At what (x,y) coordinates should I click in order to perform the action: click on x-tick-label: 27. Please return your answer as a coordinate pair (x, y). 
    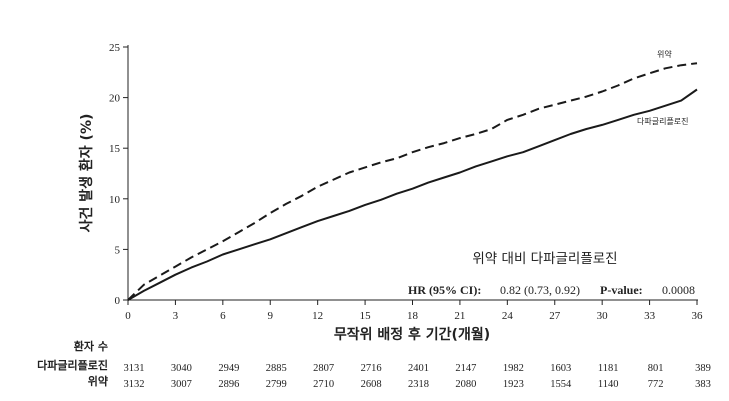
    Looking at the image, I should click on (555, 316).